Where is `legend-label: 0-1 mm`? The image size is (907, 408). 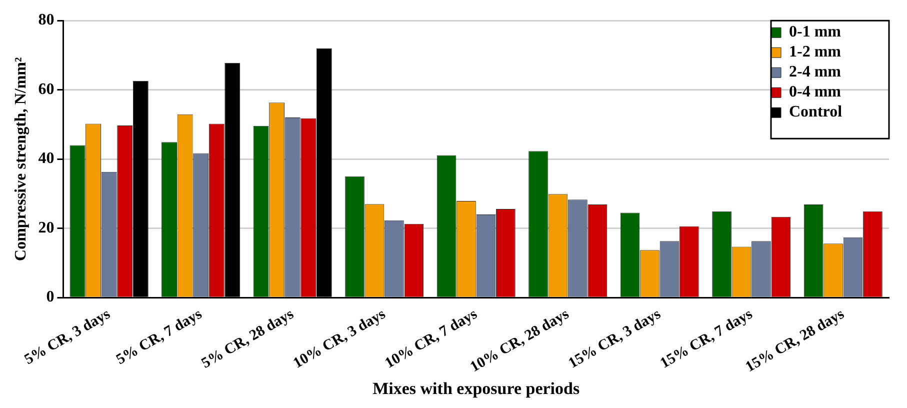 legend-label: 0-1 mm is located at coordinates (815, 32).